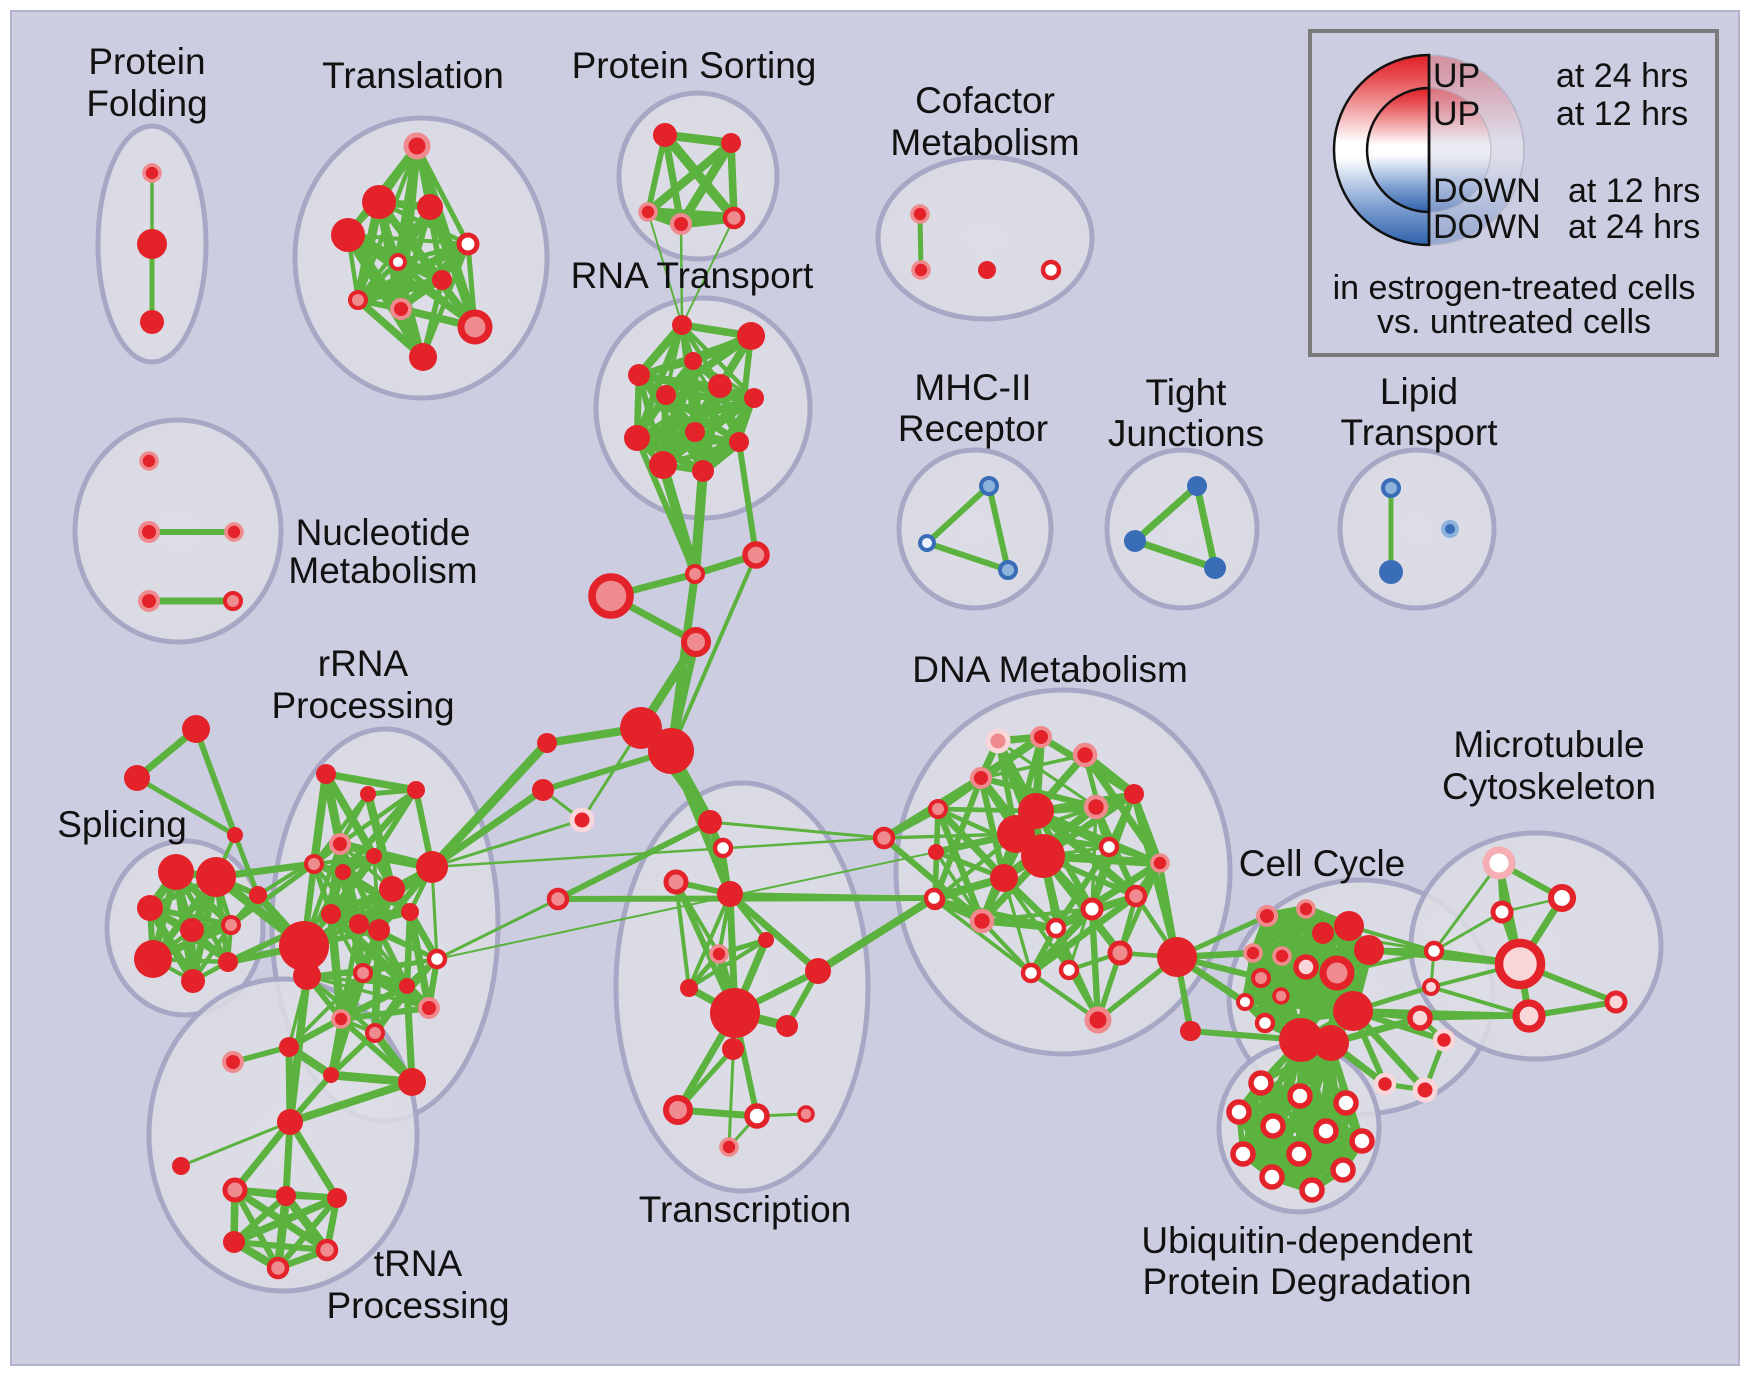  Describe the element at coordinates (1514, 322) in the screenshot. I see `svg-text: vs. untreated cells` at that location.